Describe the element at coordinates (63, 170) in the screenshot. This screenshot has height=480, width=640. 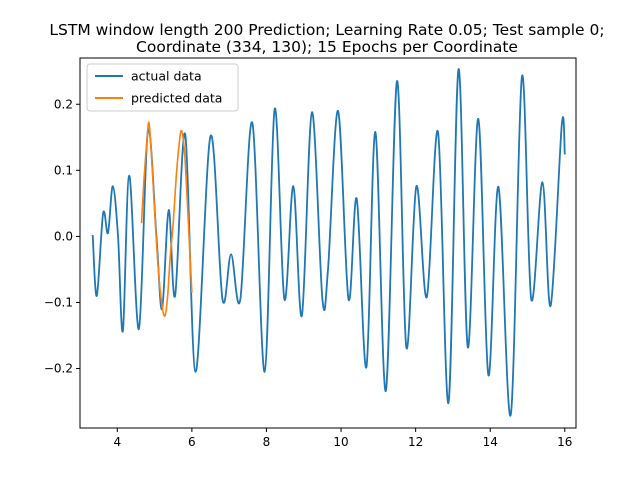
I see `y-tick-label: 0.1` at that location.